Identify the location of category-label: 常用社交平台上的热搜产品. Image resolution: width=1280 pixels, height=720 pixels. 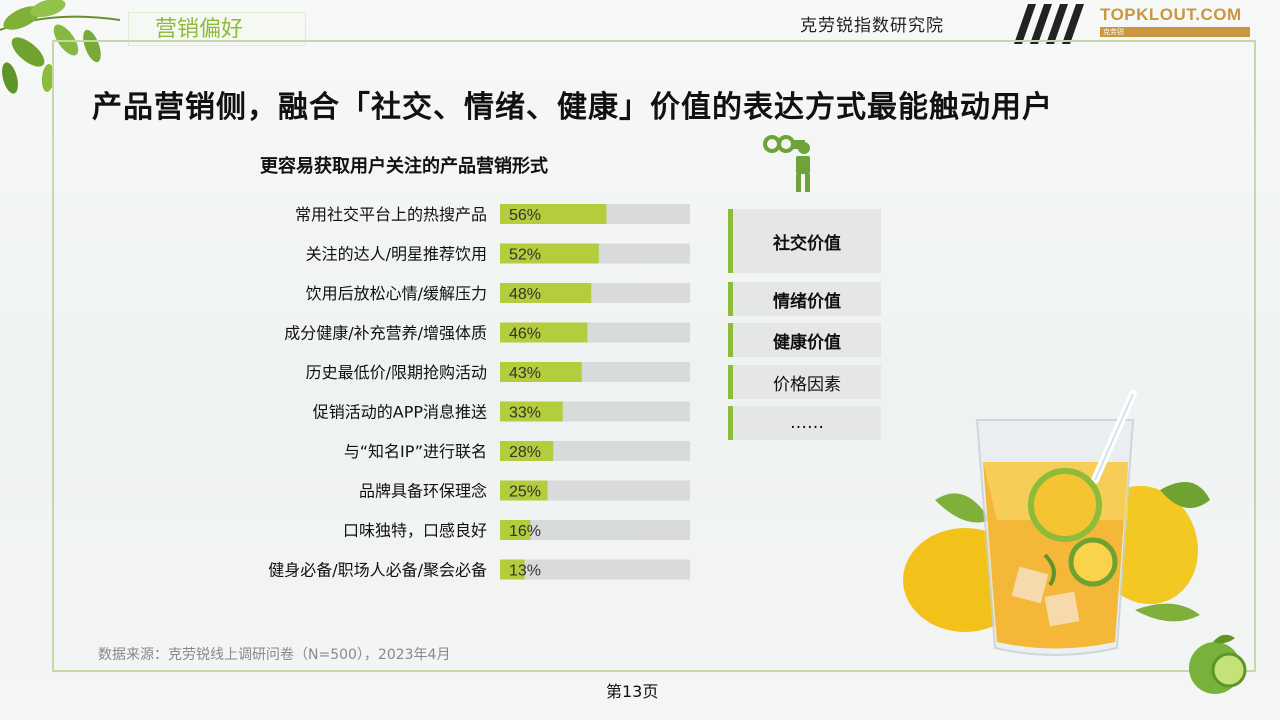
(391, 214).